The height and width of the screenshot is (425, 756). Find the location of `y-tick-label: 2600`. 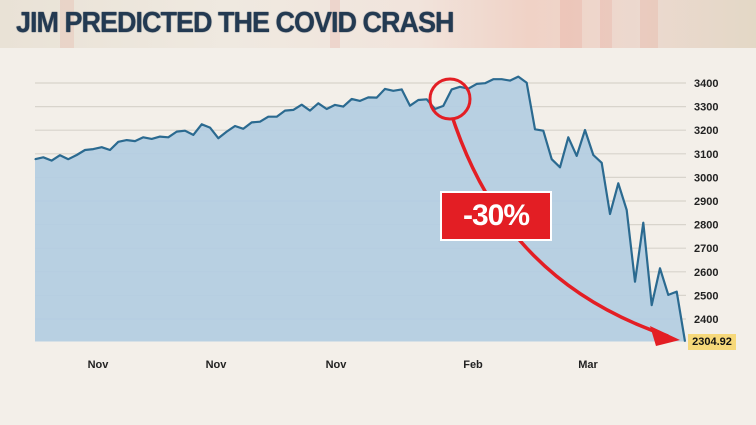

y-tick-label: 2600 is located at coordinates (706, 273).